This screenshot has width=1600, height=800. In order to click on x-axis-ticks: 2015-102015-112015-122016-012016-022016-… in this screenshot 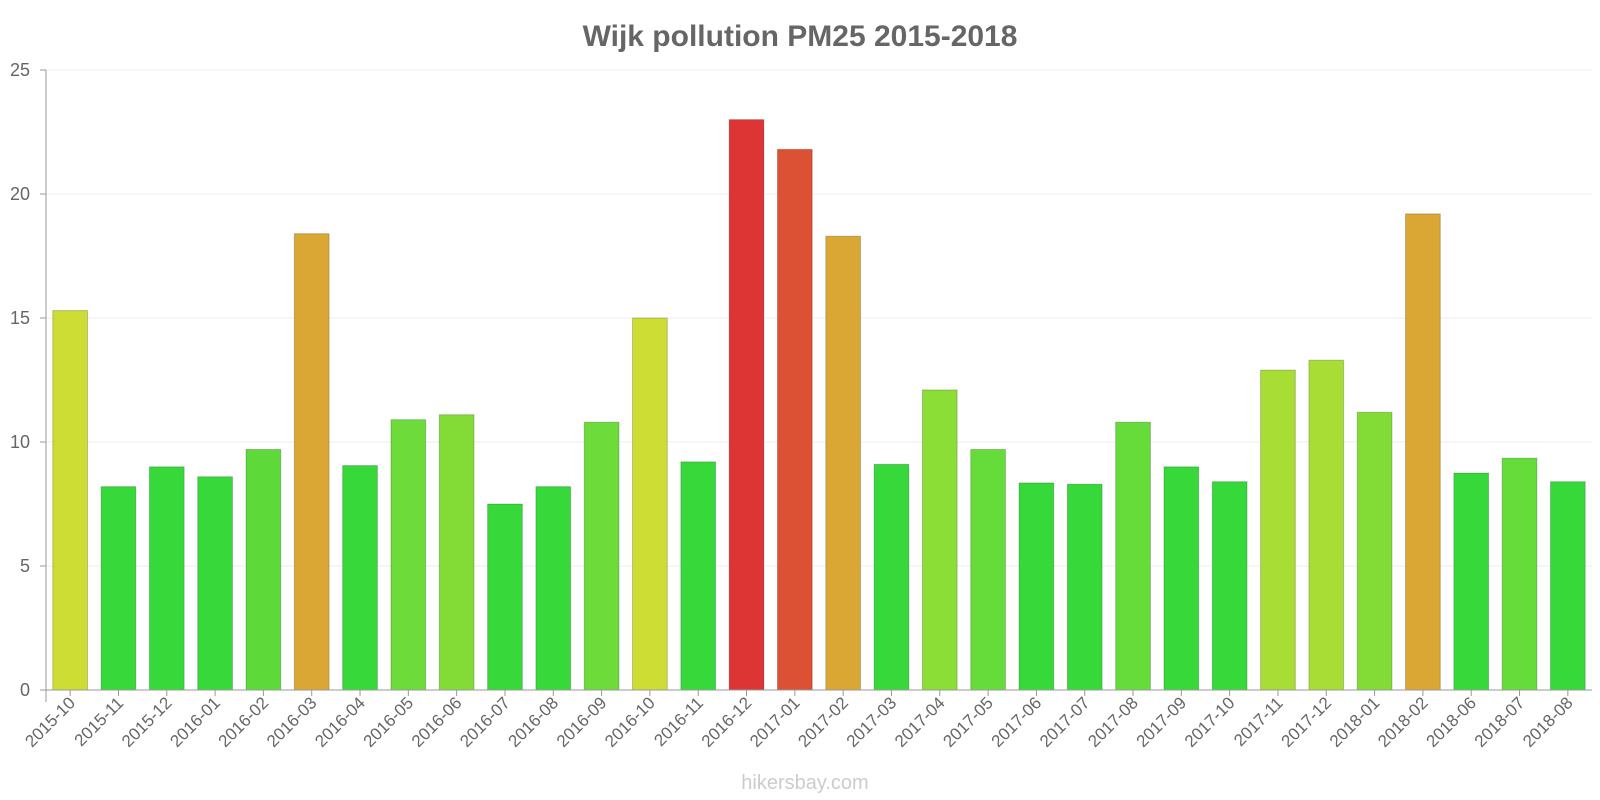, I will do `click(798, 722)`.